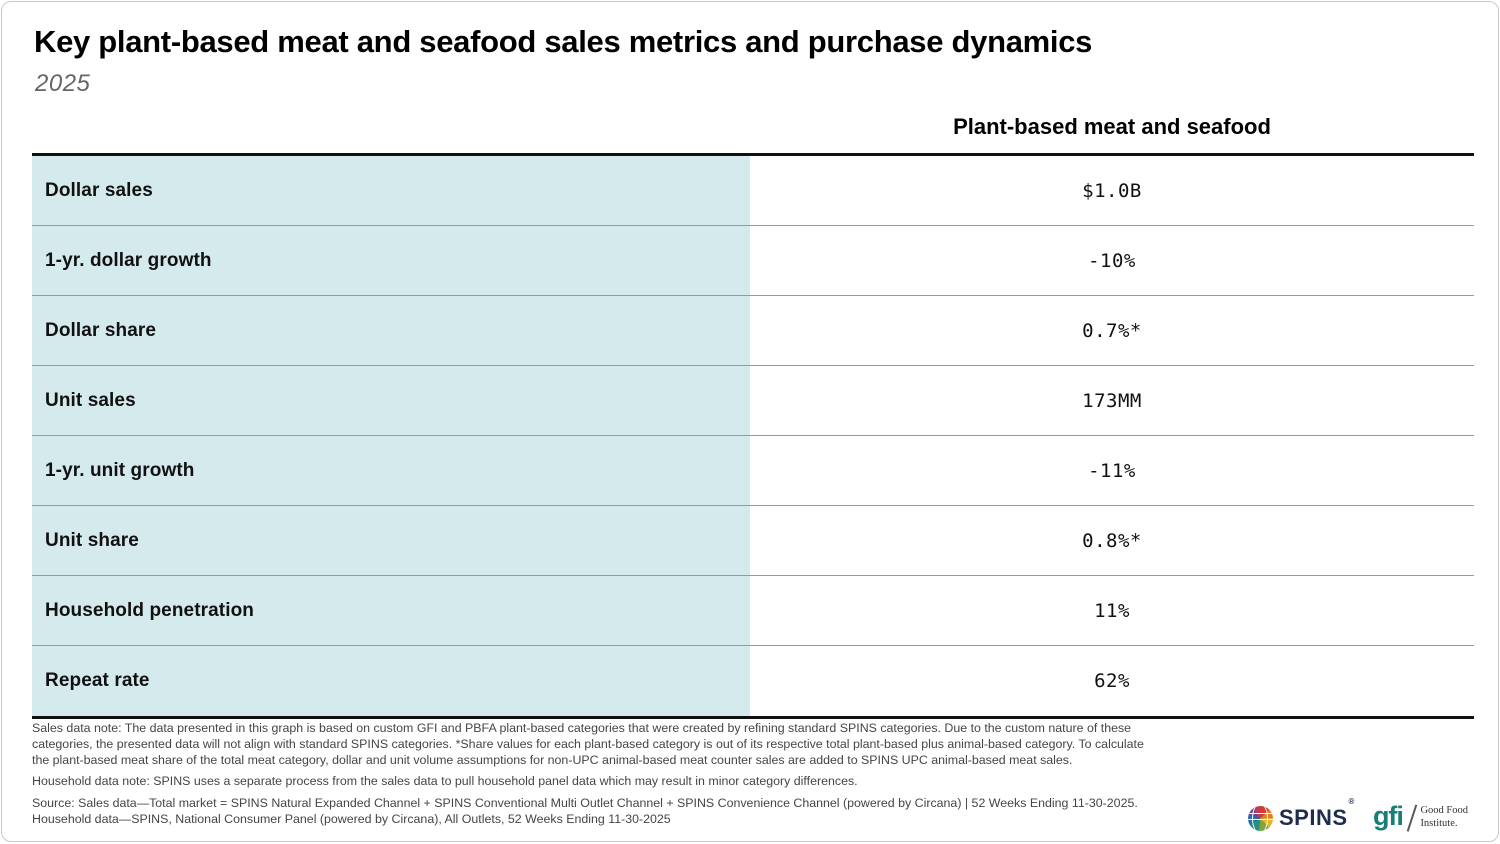 The image size is (1500, 844). I want to click on registered-trademark-icon: ®, so click(1351, 801).